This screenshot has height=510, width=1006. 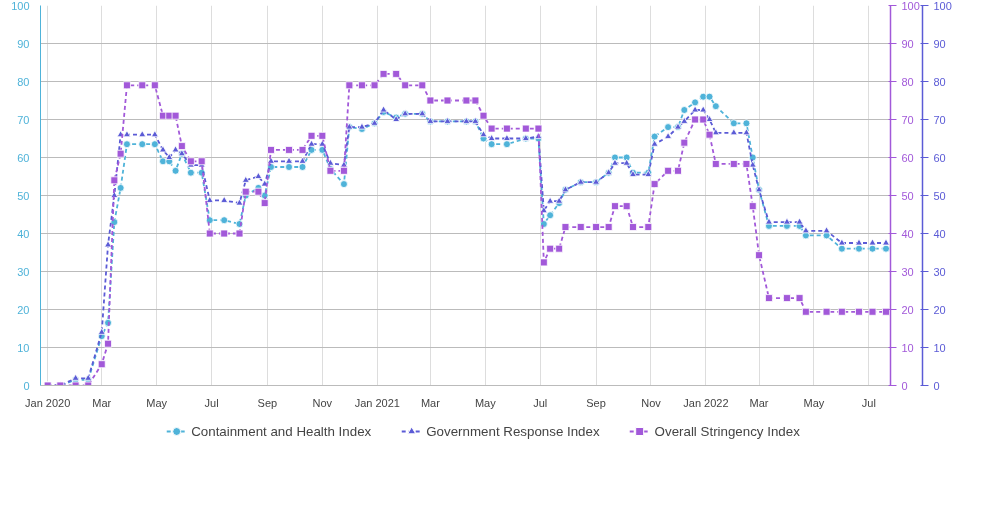 What do you see at coordinates (281, 431) in the screenshot?
I see `legend-label: Containment and Health Index` at bounding box center [281, 431].